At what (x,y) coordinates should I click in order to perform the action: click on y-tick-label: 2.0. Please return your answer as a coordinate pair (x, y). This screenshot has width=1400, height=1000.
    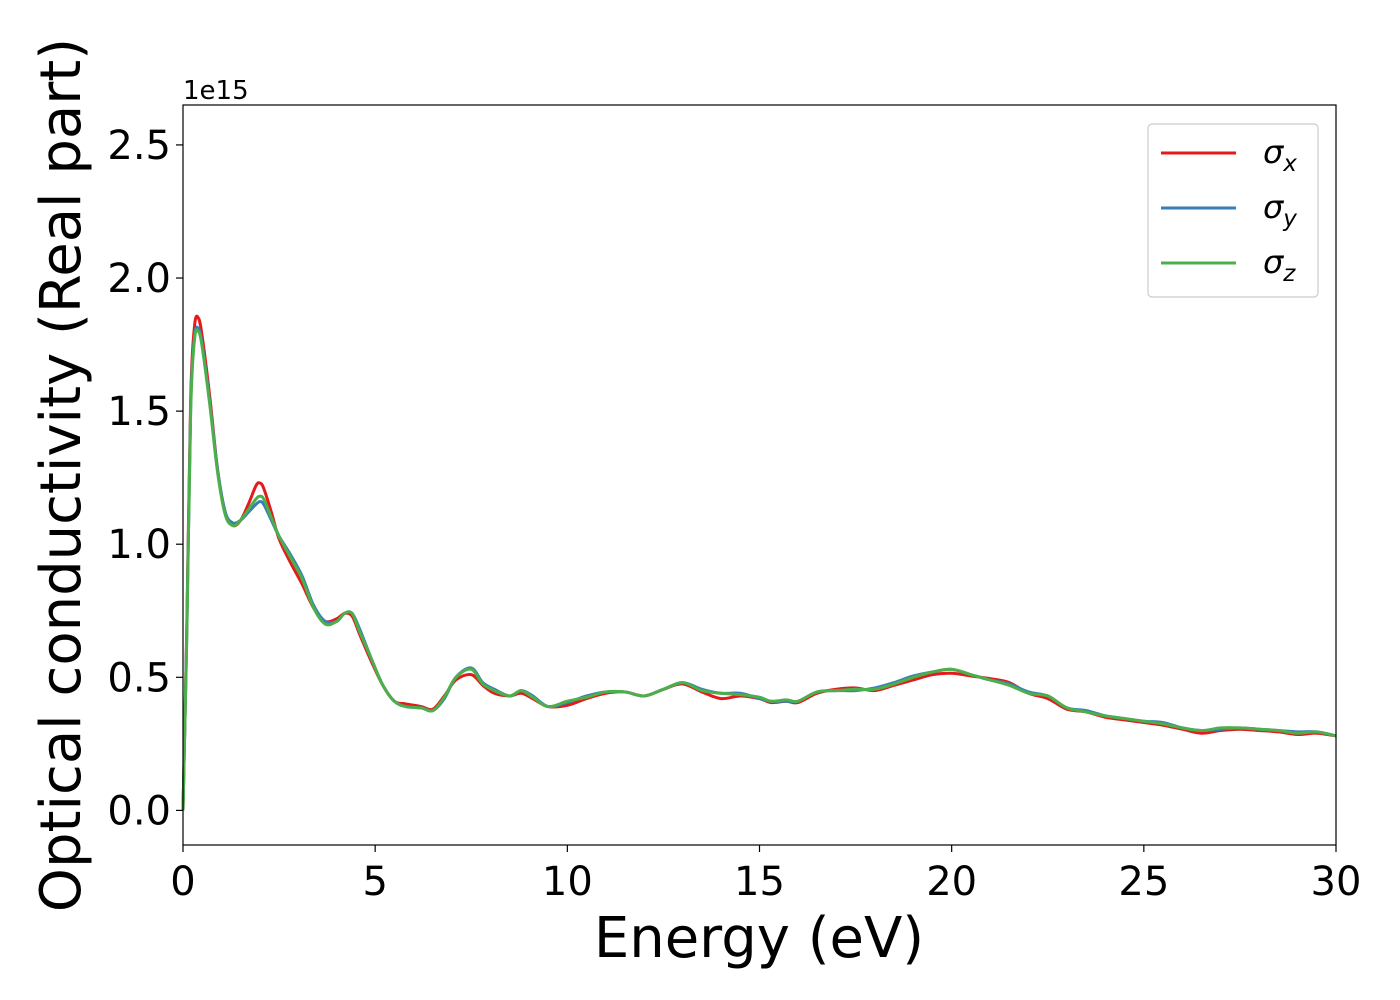
    Looking at the image, I should click on (139, 279).